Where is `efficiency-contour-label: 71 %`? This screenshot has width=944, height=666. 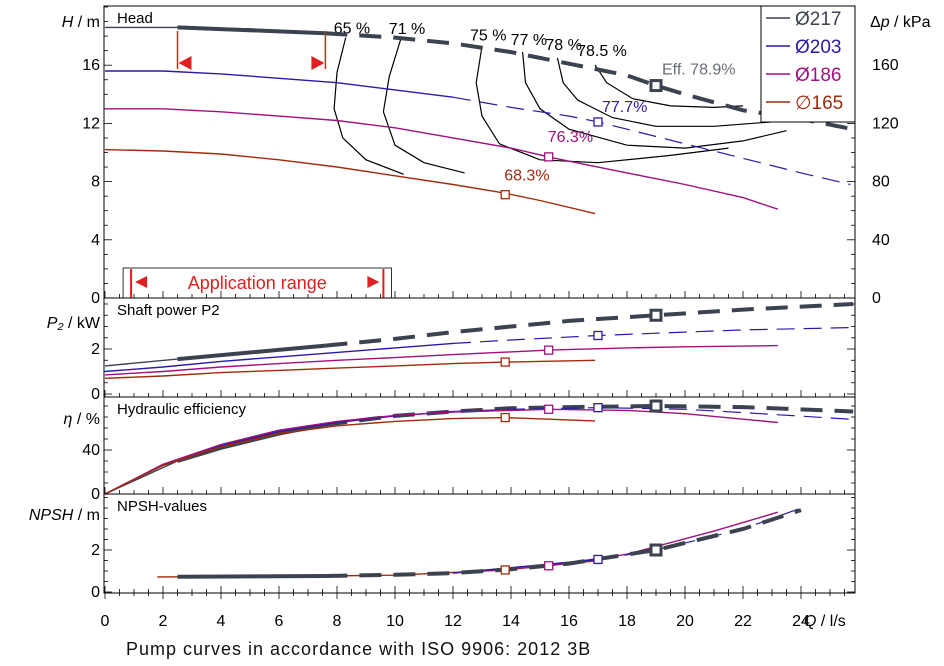 efficiency-contour-label: 71 % is located at coordinates (407, 29).